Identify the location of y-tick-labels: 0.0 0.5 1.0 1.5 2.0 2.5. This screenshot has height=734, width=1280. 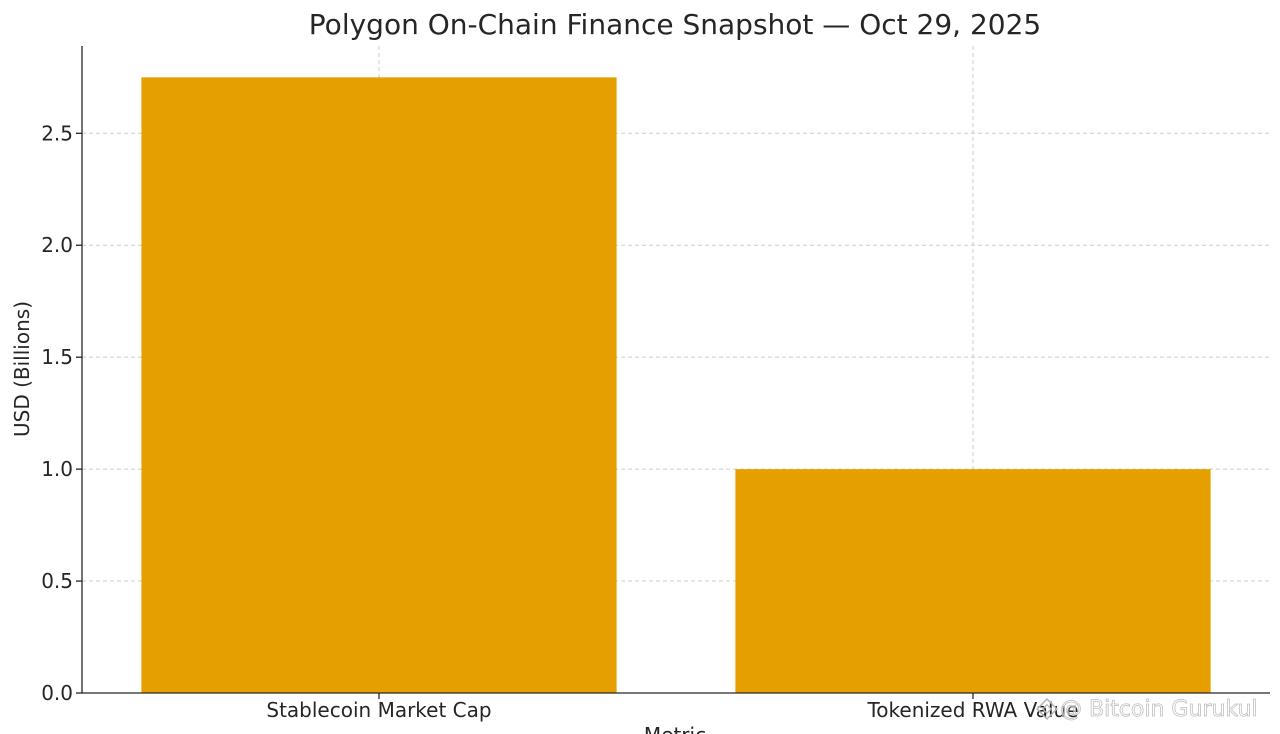
(61, 413).